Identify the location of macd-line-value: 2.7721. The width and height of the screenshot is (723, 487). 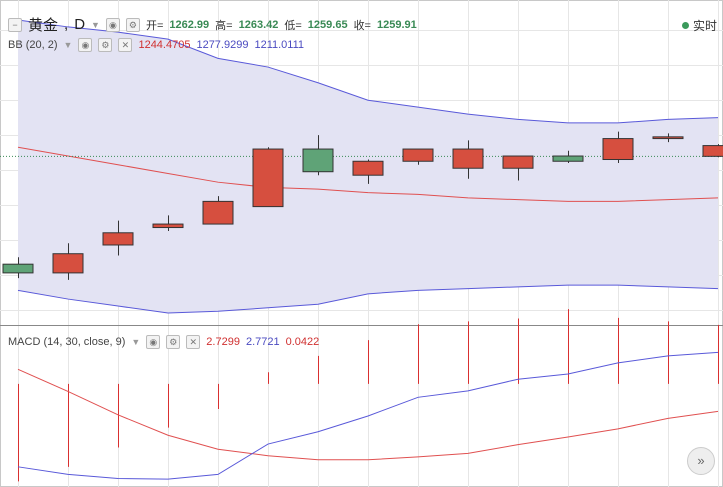
(262, 342).